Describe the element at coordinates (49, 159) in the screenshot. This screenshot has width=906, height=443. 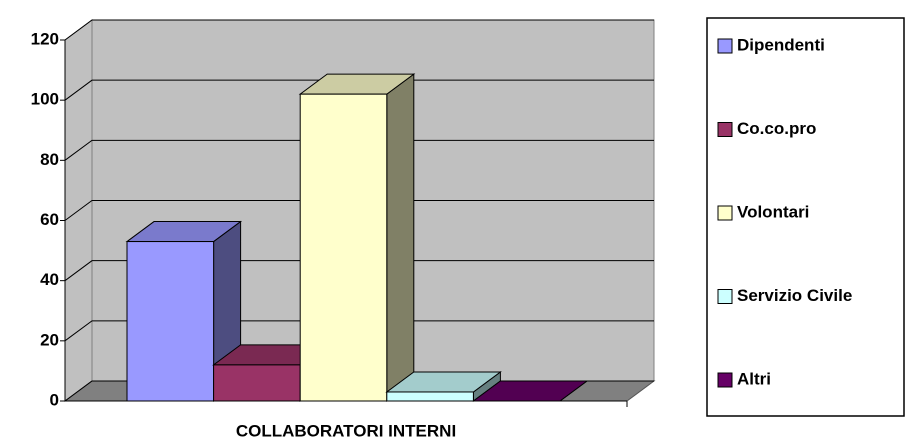
I see `y-tick-label: 80` at that location.